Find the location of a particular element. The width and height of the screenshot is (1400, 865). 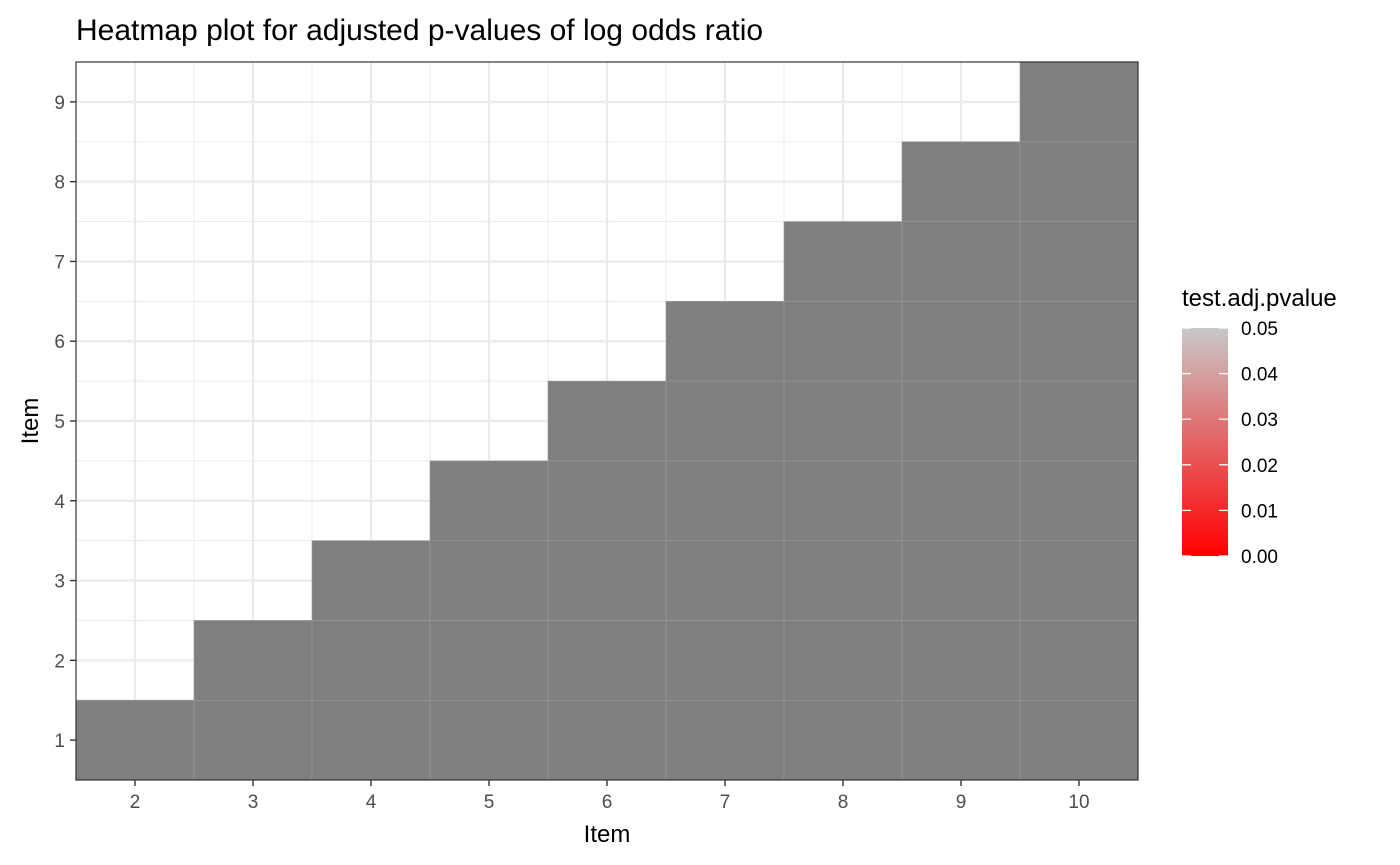

y-tick-label: 8 is located at coordinates (59, 183).